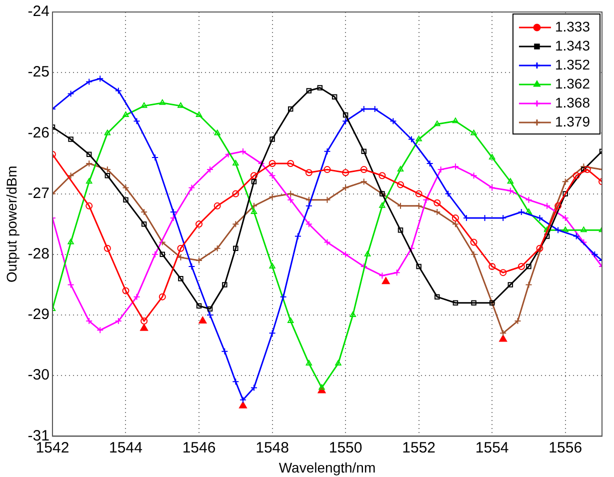 This screenshot has width=614, height=477. What do you see at coordinates (39, 133) in the screenshot?
I see `y-tick-label: -26` at bounding box center [39, 133].